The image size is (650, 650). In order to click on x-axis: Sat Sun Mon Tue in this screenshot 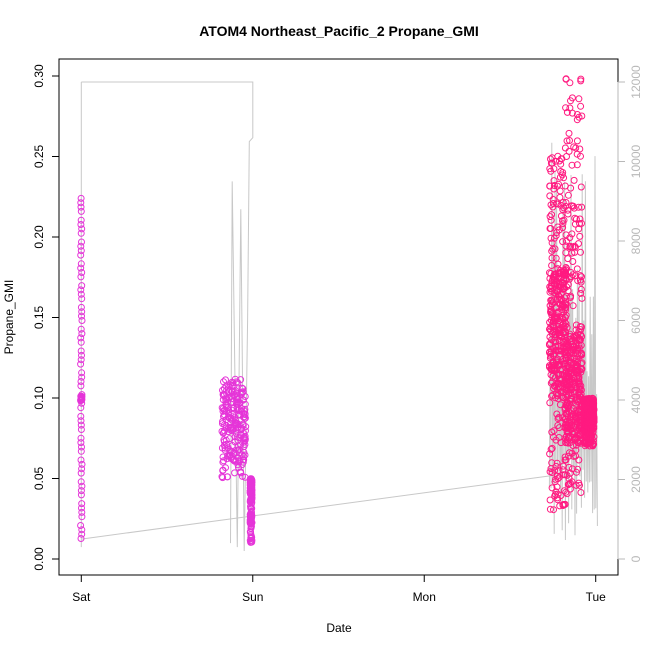, I will do `click(339, 589)`.